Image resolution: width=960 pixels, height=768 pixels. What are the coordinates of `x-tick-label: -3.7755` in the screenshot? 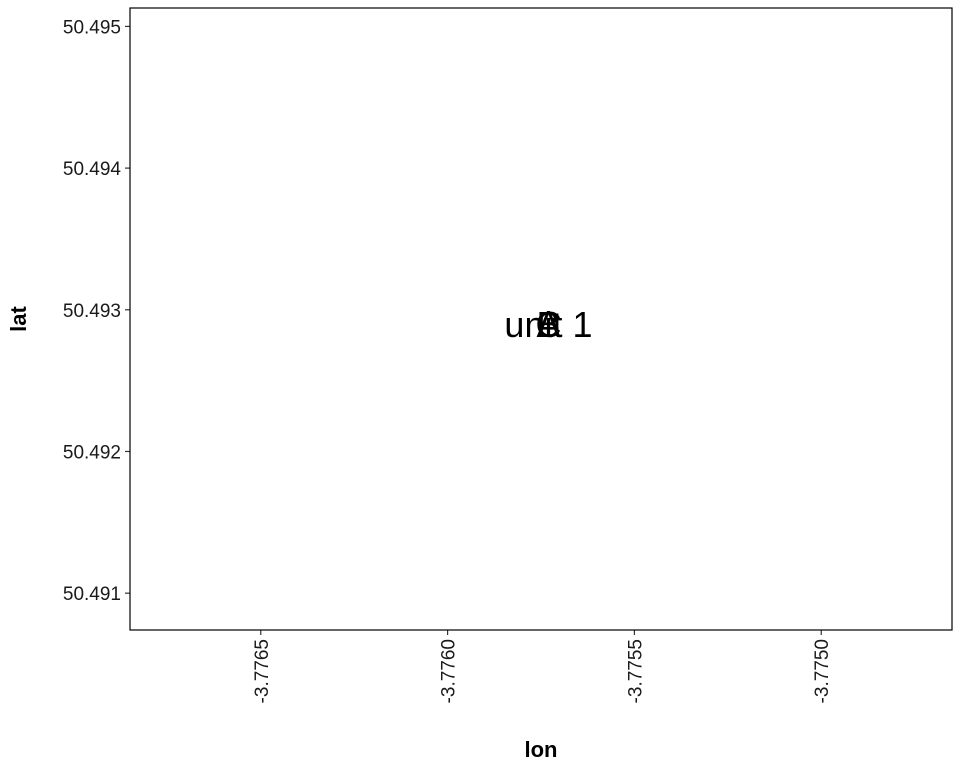 It's located at (635, 671).